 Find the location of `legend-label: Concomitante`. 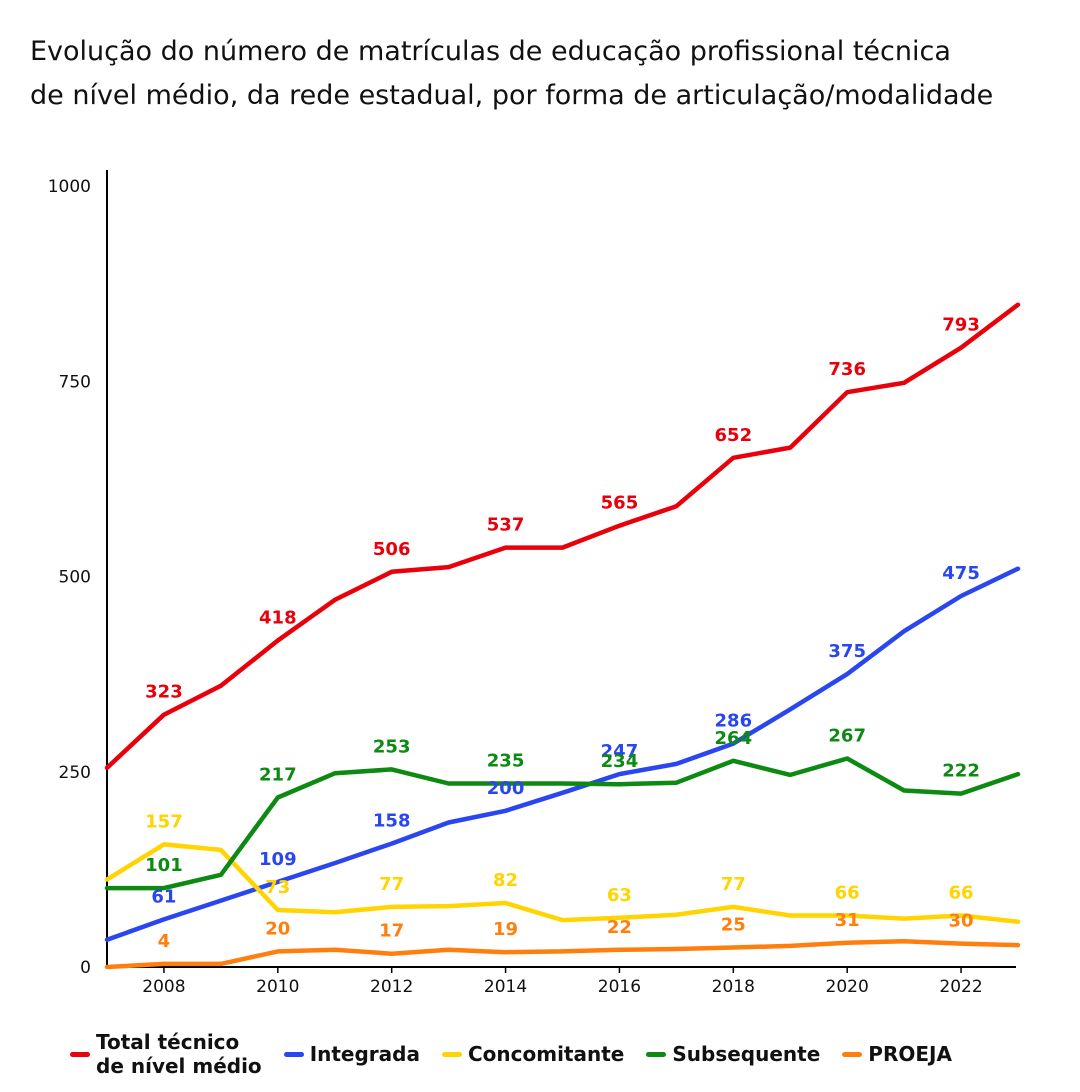

legend-label: Concomitante is located at coordinates (546, 1054).